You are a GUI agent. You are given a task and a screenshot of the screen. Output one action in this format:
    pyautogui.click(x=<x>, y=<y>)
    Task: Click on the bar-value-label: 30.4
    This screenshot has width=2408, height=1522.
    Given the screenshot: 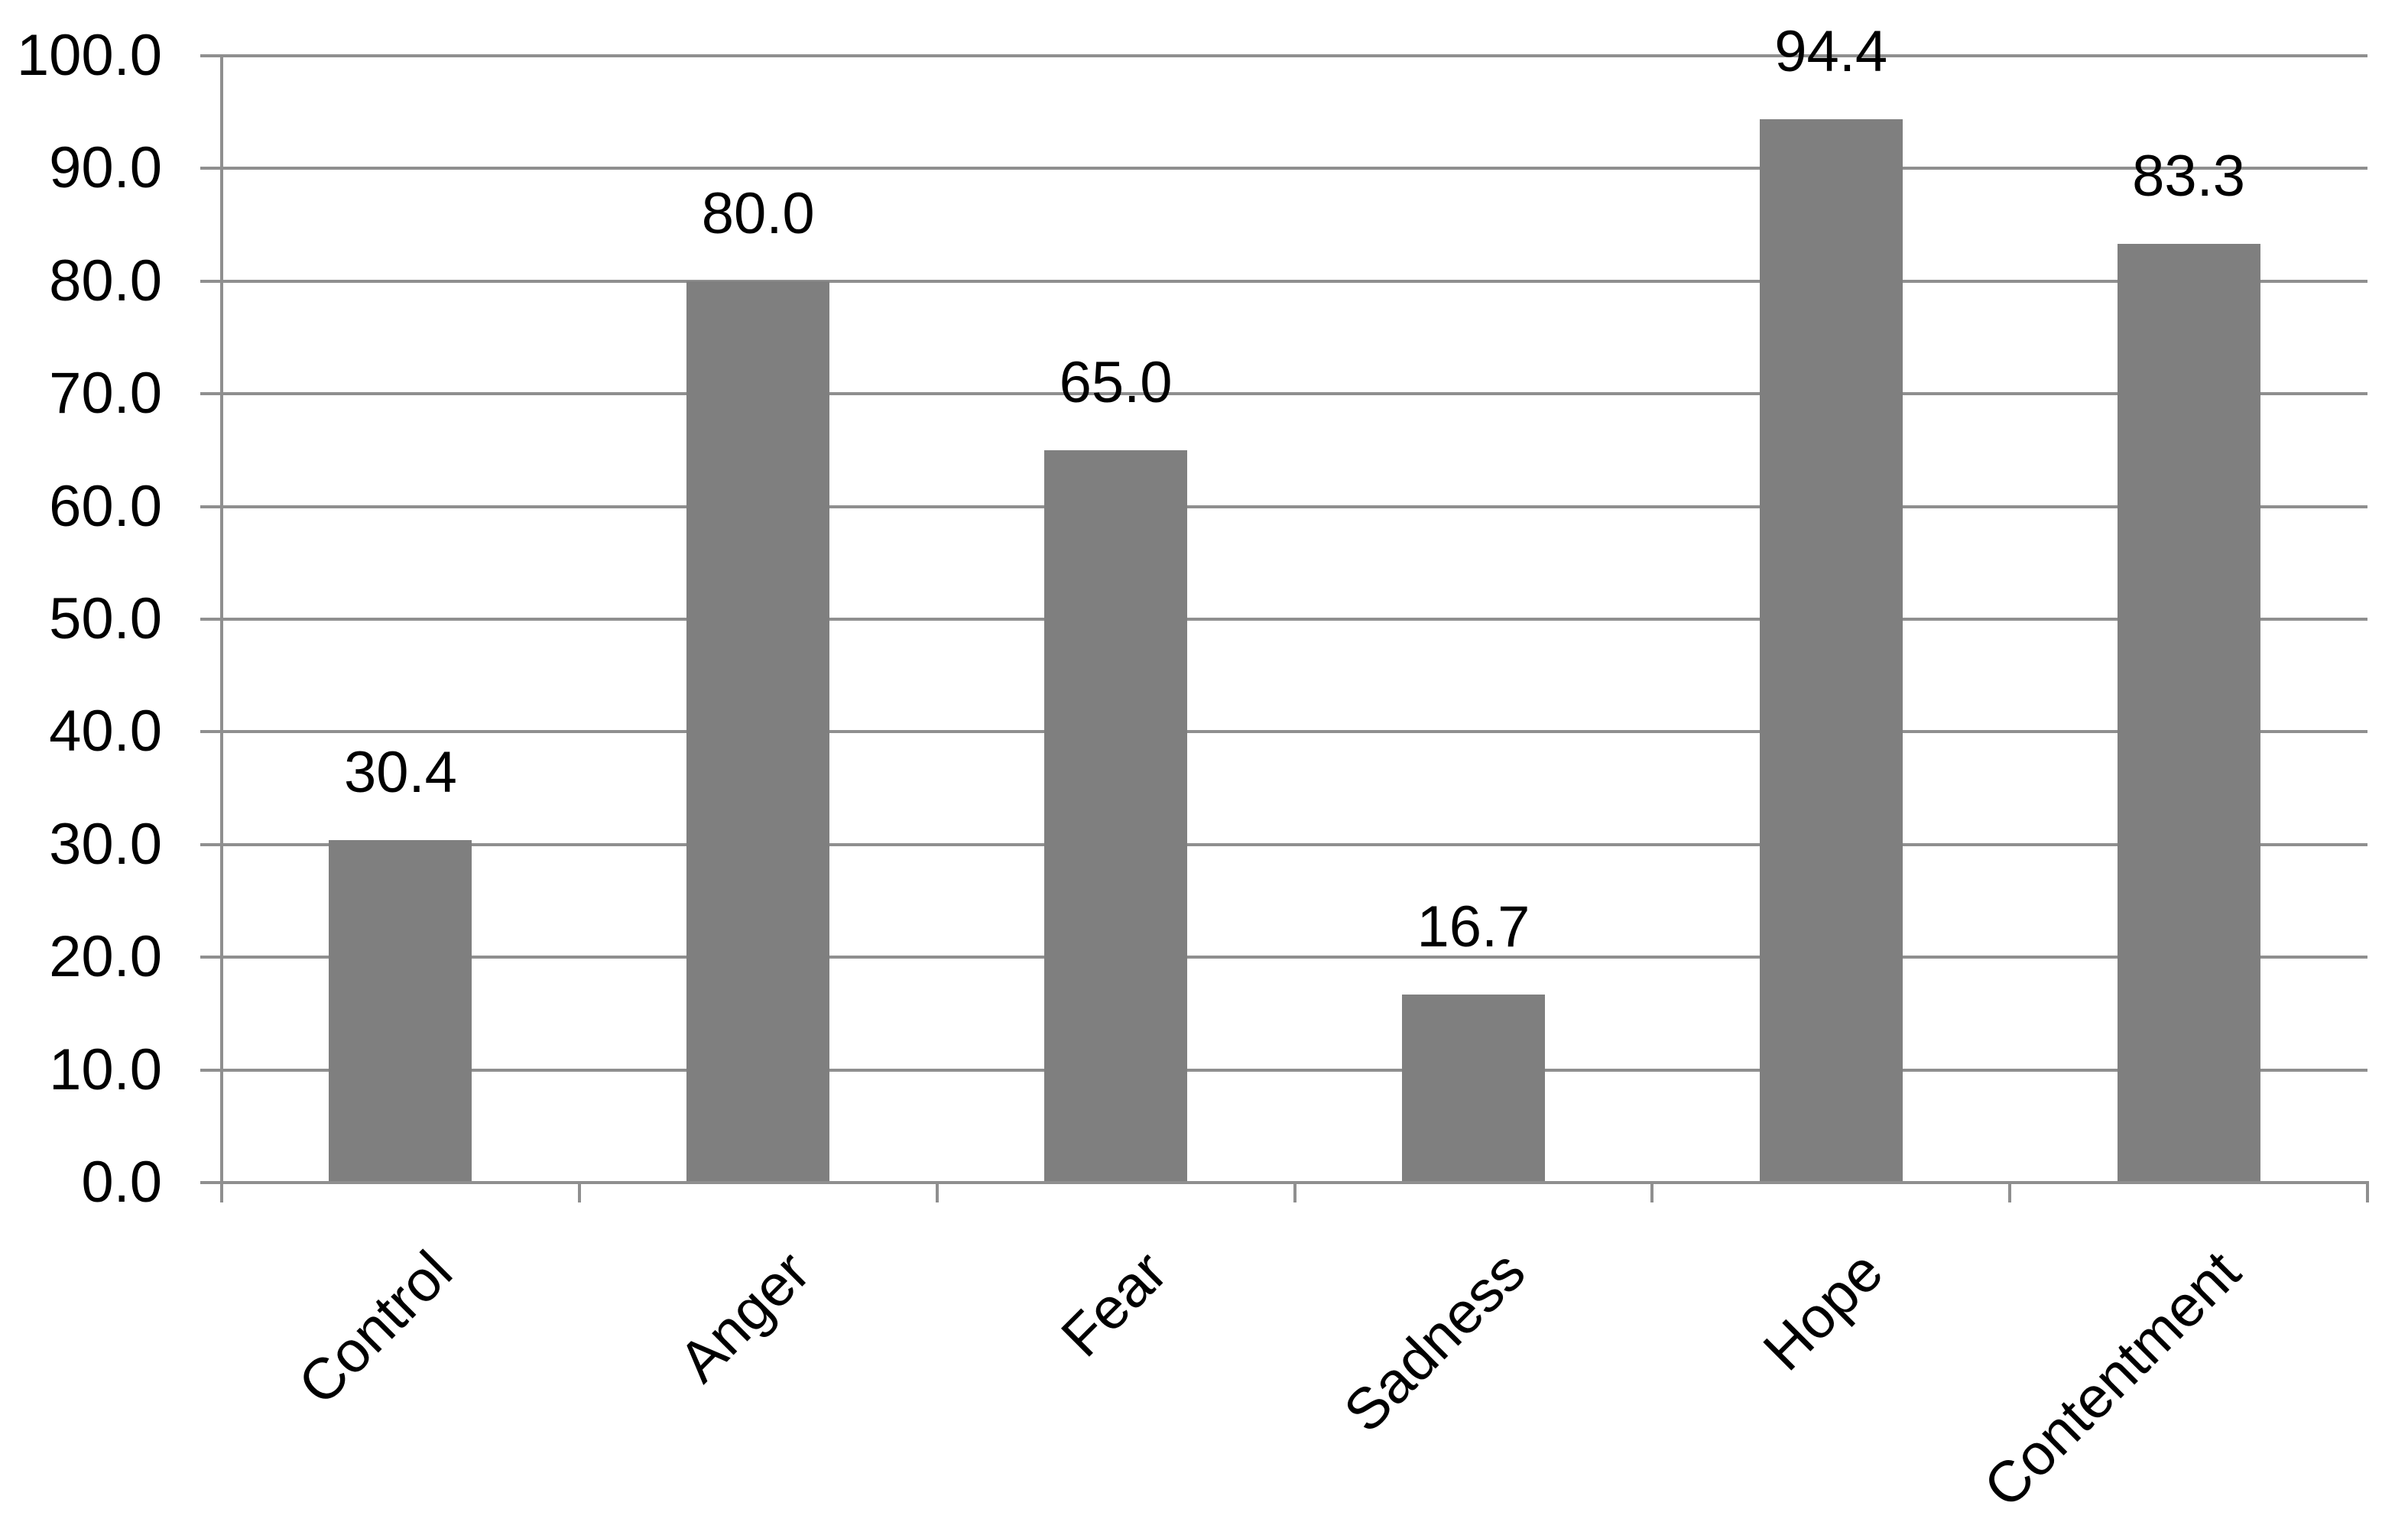 What is the action you would take?
    pyautogui.click(x=400, y=772)
    